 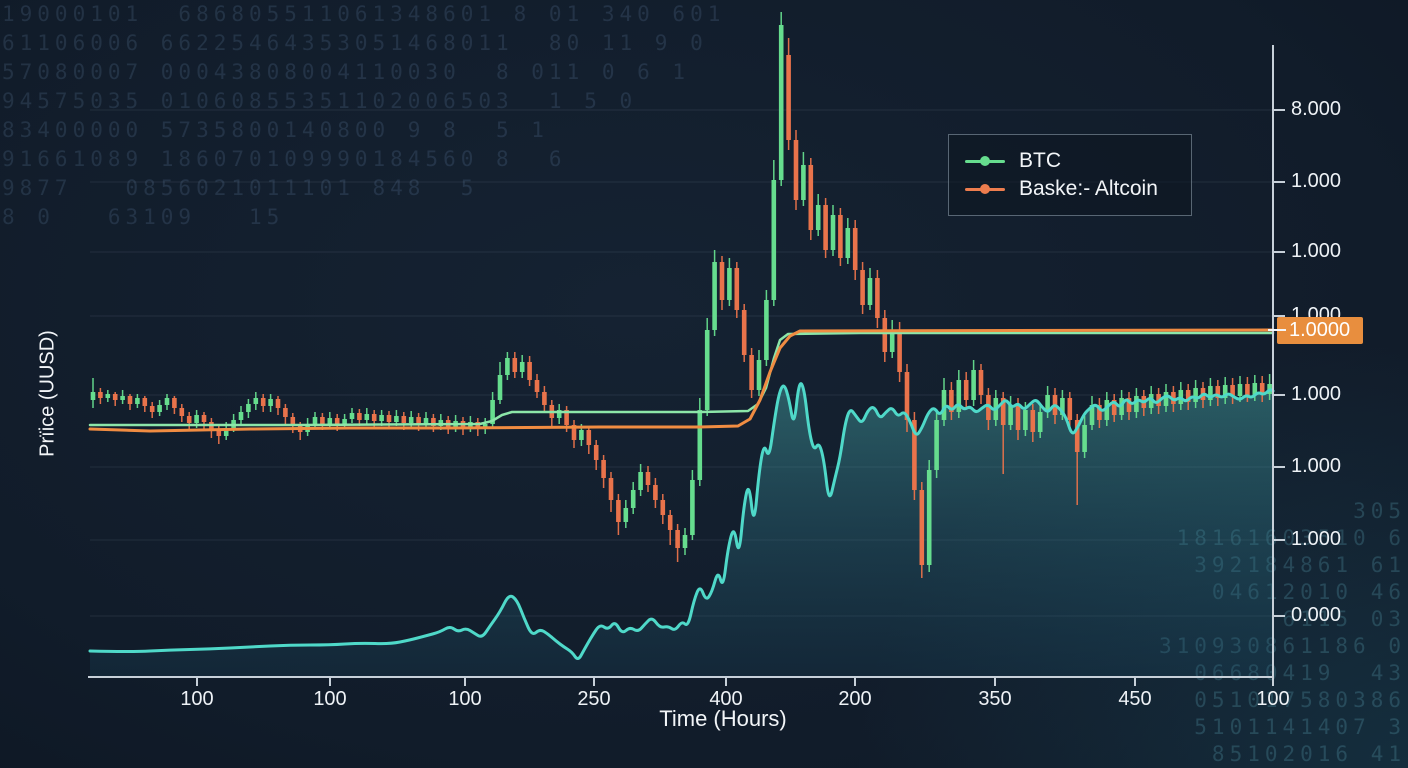 I want to click on legend-label-altcoin: Baske:- Altcoin, so click(x=1088, y=188).